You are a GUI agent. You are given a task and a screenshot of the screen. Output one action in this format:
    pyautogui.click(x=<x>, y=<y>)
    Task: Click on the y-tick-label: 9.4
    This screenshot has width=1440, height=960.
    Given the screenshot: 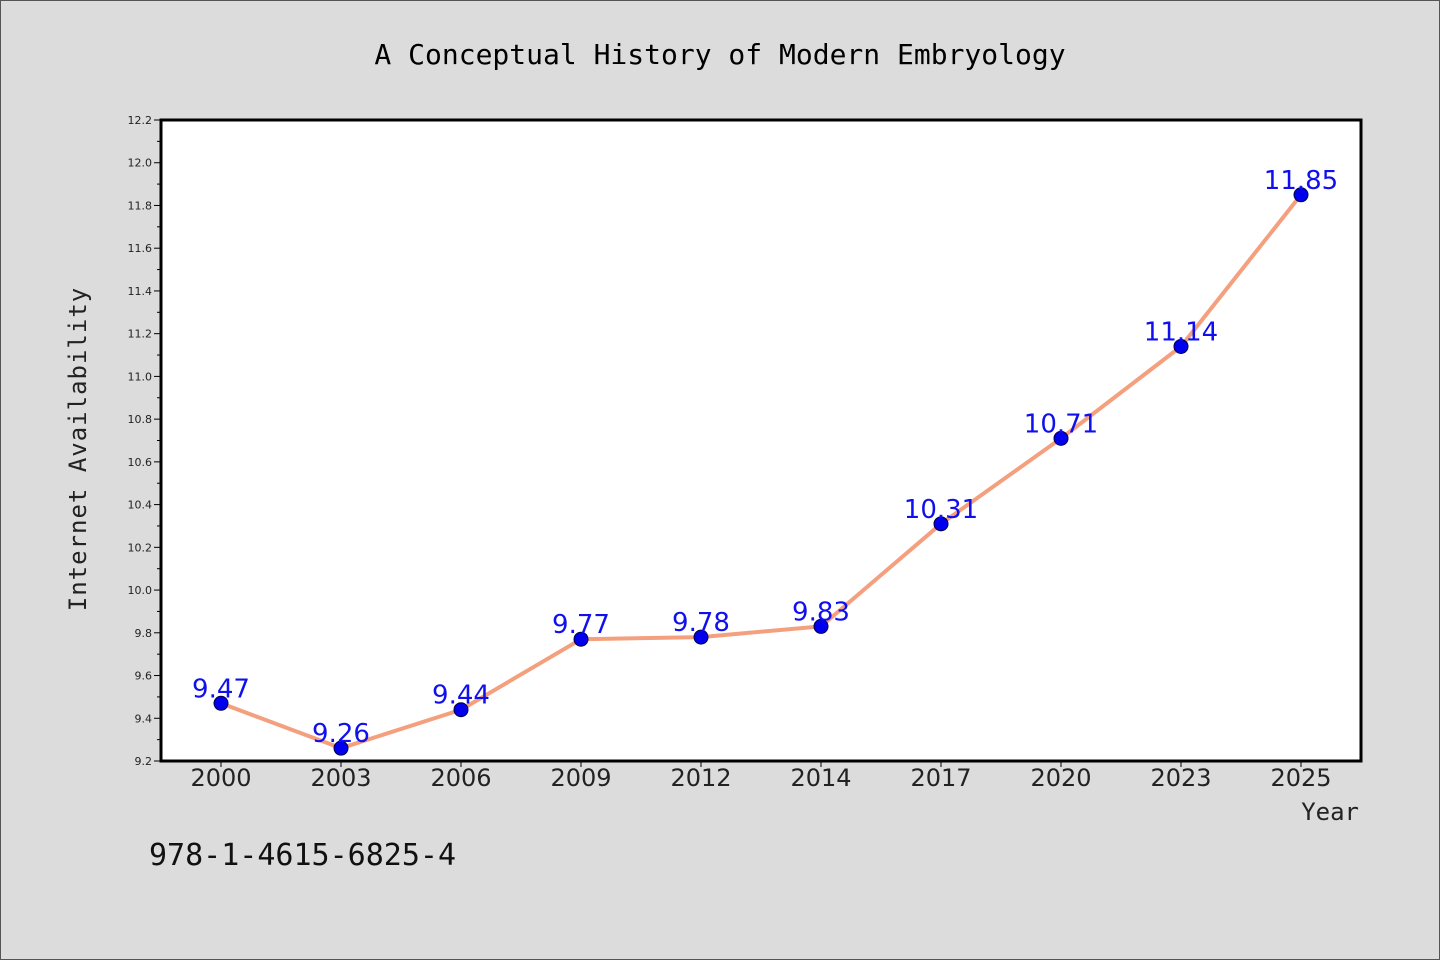 What is the action you would take?
    pyautogui.click(x=144, y=718)
    